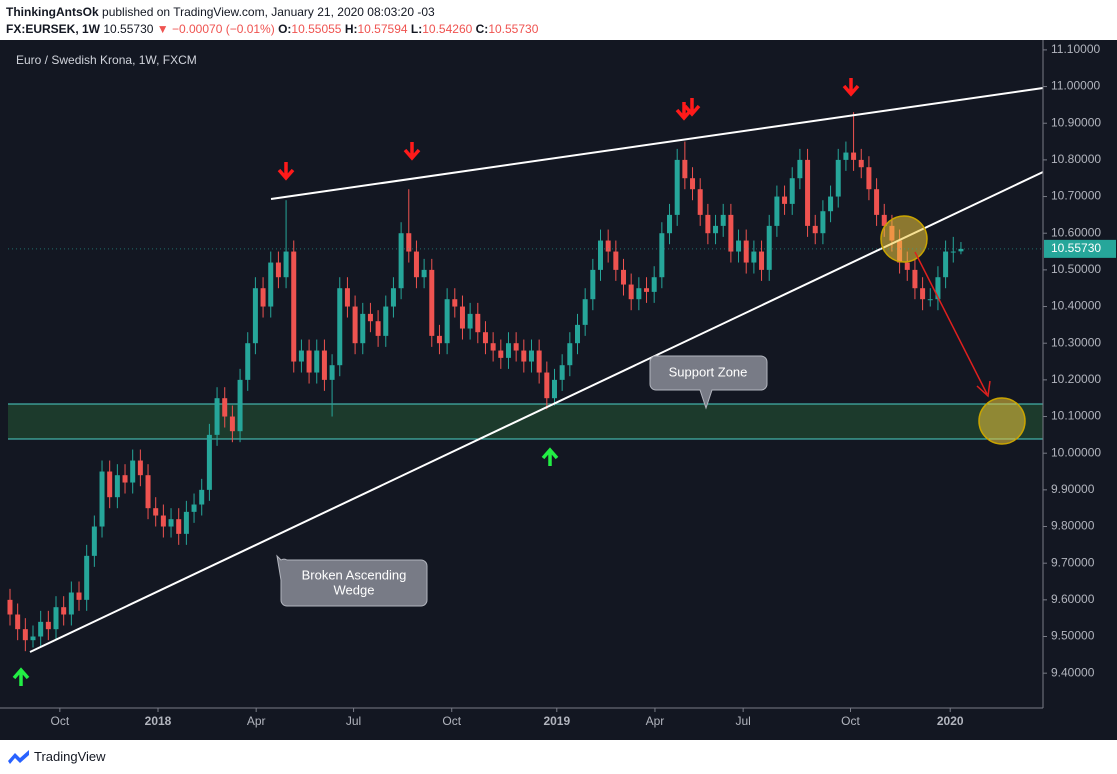 The height and width of the screenshot is (774, 1117). Describe the element at coordinates (556, 721) in the screenshot. I see `x-tick-label: 2019` at that location.